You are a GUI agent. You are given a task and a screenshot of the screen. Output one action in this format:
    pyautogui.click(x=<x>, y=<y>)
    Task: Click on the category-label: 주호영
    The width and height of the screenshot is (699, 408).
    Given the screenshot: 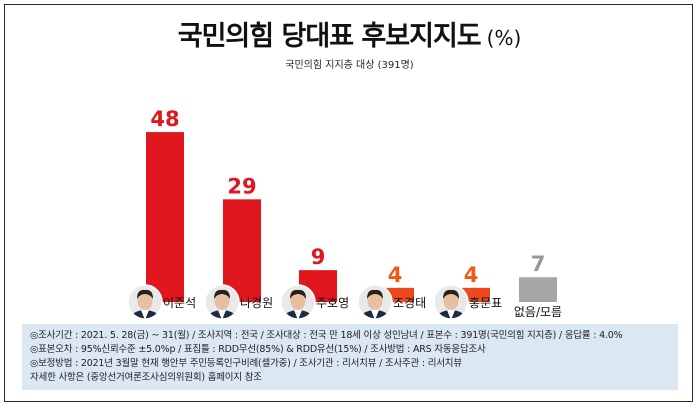 What is the action you would take?
    pyautogui.click(x=332, y=303)
    